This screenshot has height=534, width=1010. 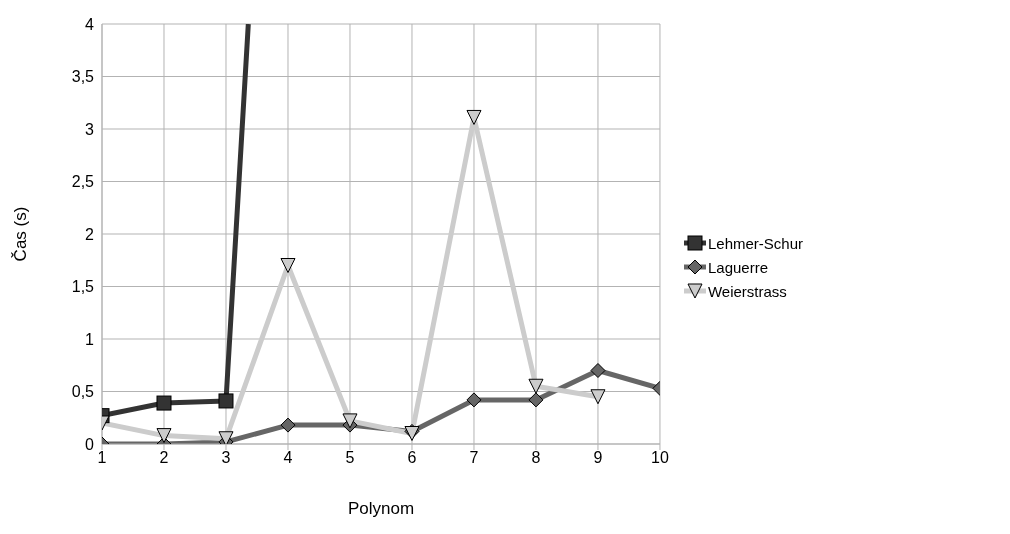 What do you see at coordinates (83, 287) in the screenshot?
I see `y-tick-label: 1,5` at bounding box center [83, 287].